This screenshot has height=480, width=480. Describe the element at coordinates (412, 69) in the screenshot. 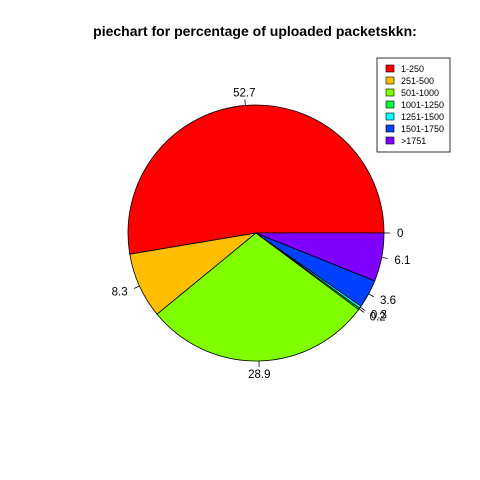

I see `legend-entry: 1-250` at that location.